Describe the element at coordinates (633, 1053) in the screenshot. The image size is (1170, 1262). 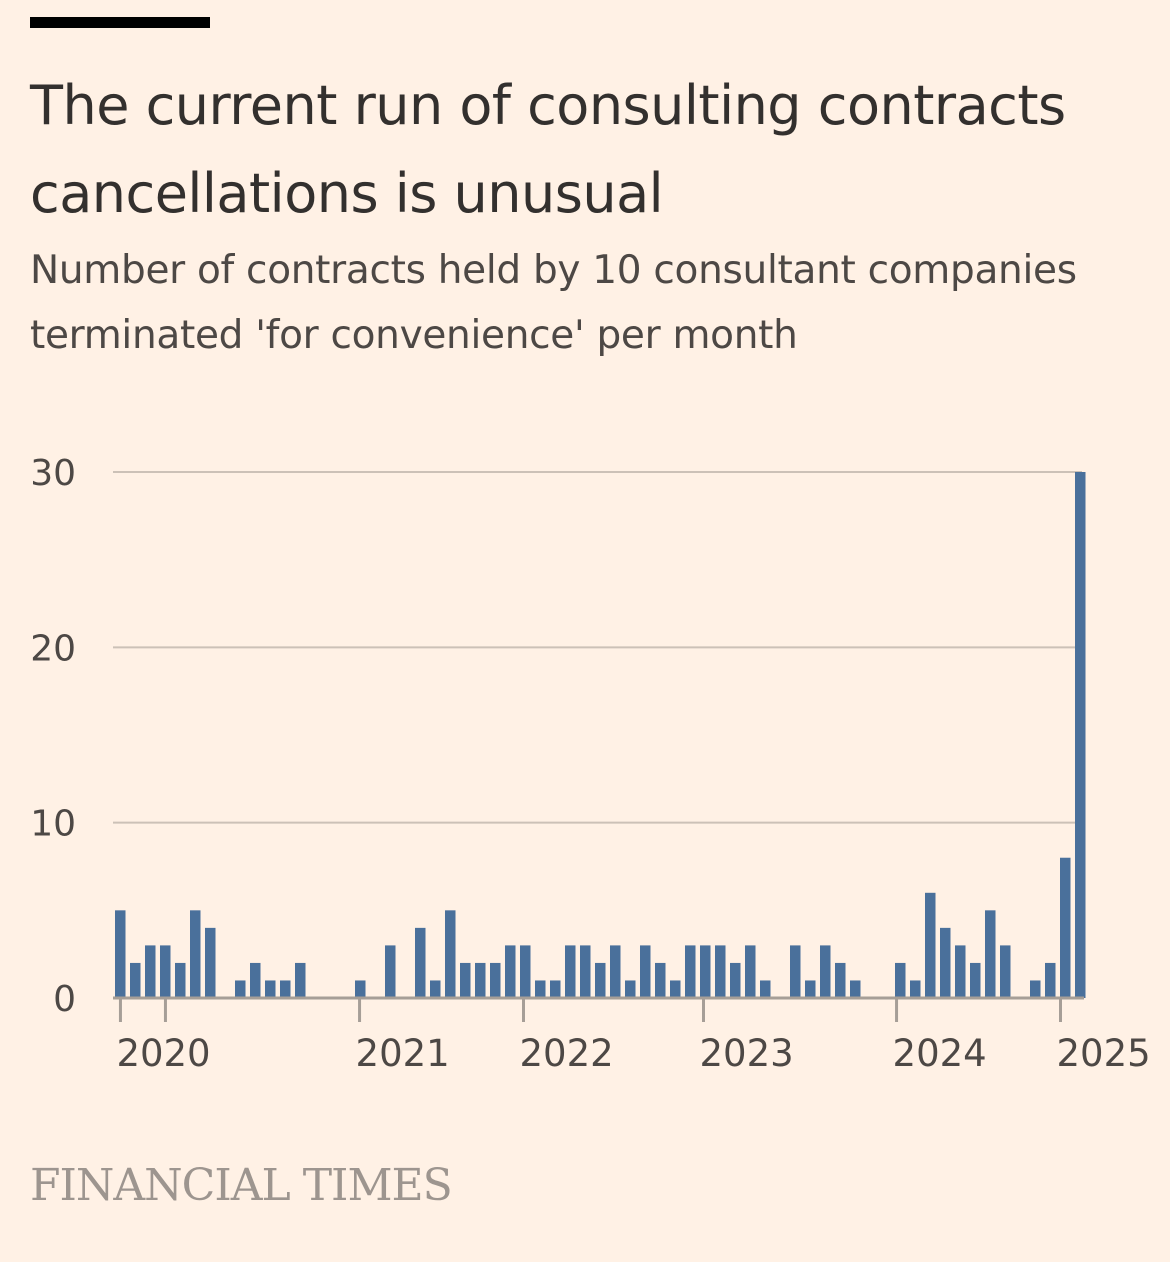
I see `x-axis-labels: 2020 2021 2022 2023 2024 2025` at that location.